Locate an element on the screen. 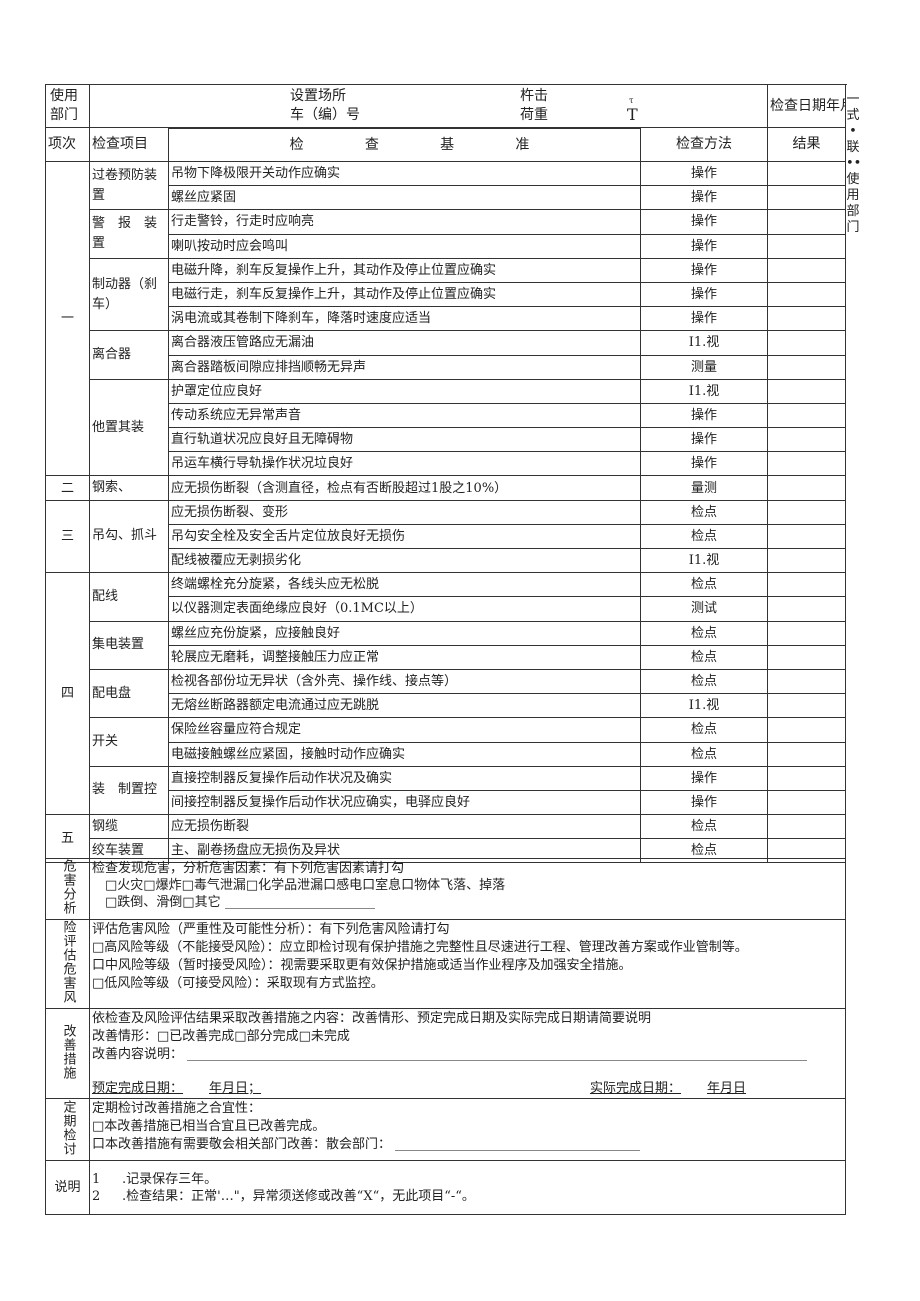 The width and height of the screenshot is (920, 1301). improve-desc-blank is located at coordinates (497, 1054).